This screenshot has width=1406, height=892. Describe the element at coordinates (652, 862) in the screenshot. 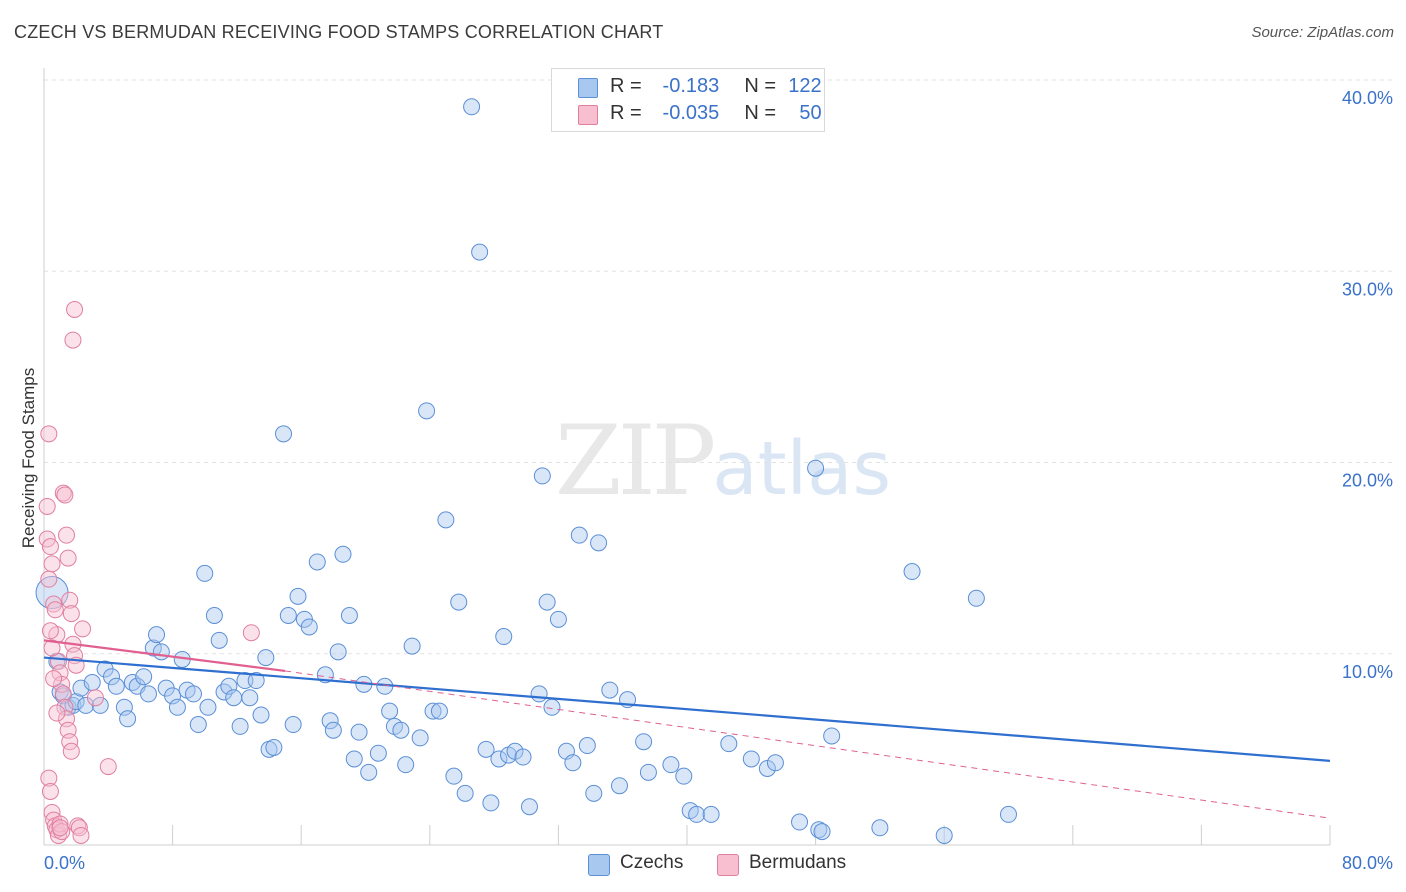

I see `bottom-legend-label-czechs: Czechs` at that location.